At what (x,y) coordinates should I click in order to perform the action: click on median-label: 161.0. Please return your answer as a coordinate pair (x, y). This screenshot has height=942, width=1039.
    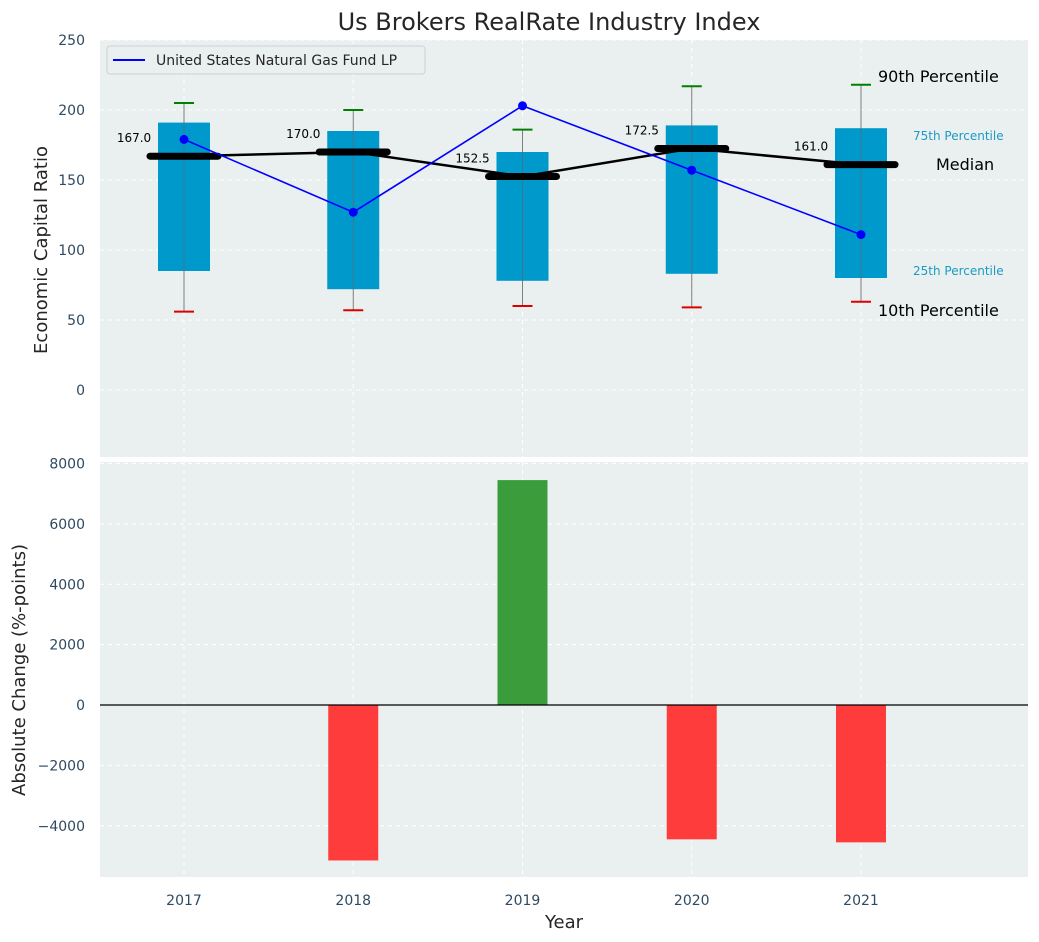
    Looking at the image, I should click on (811, 147).